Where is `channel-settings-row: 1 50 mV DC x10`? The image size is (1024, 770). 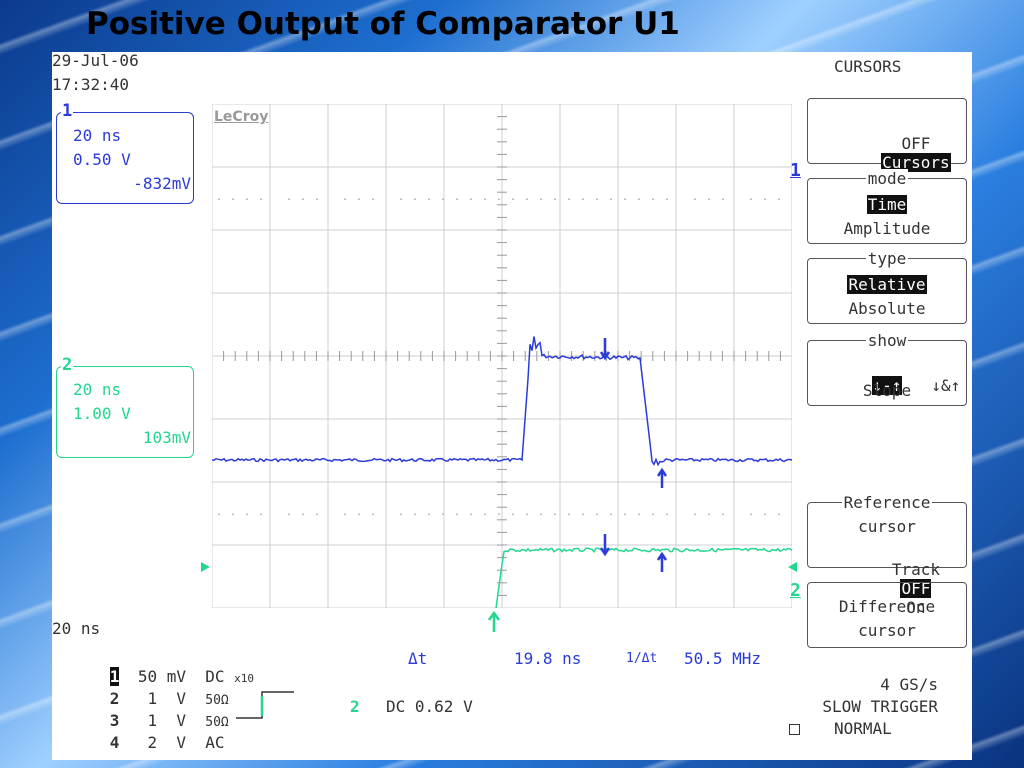
channel-settings-row: 1 50 mV DC x10 is located at coordinates (182, 676).